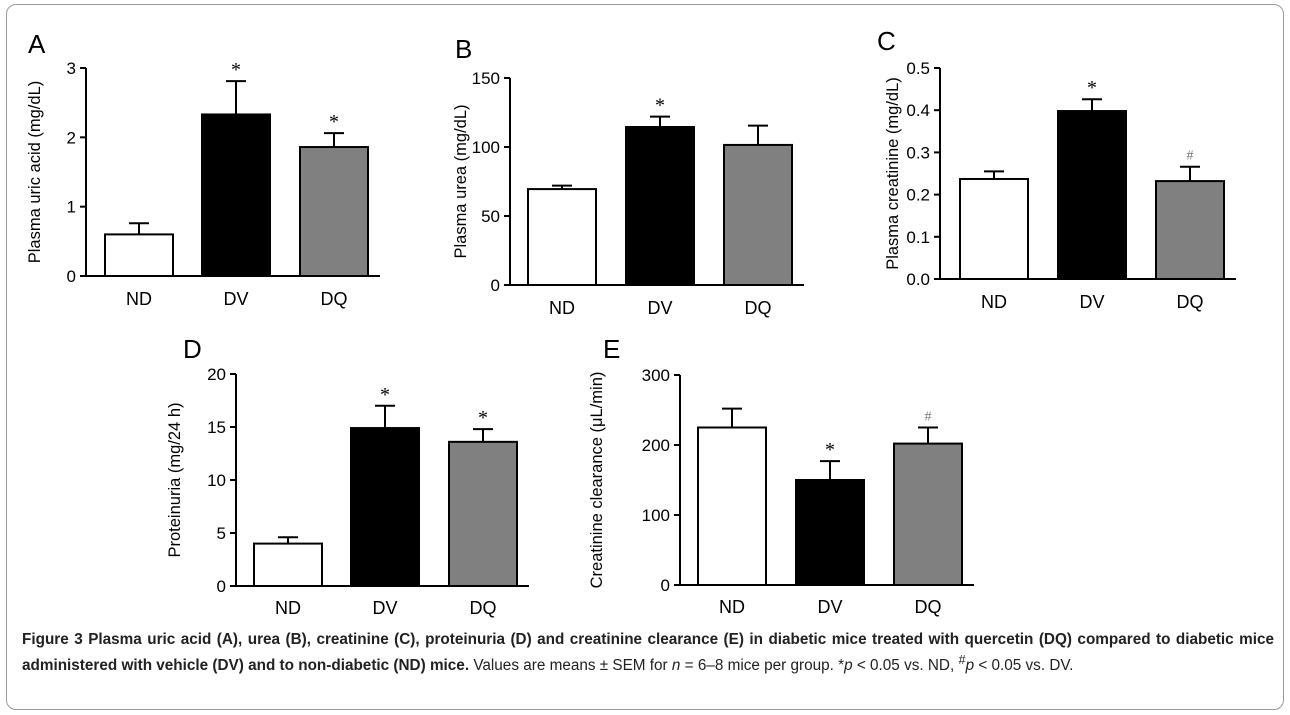 This screenshot has width=1290, height=715. I want to click on panel-b-y-tick-label: 100, so click(486, 147).